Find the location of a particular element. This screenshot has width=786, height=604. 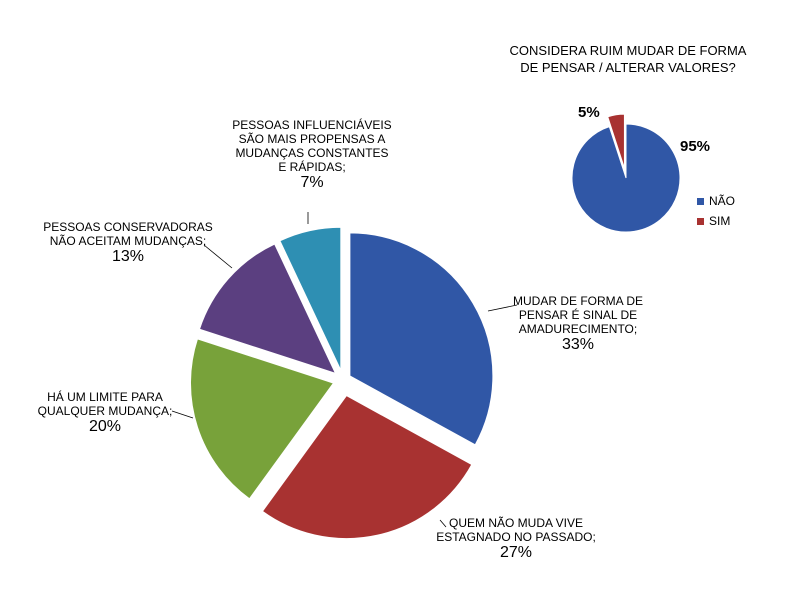

slice-label-sim: 5% is located at coordinates (589, 112).